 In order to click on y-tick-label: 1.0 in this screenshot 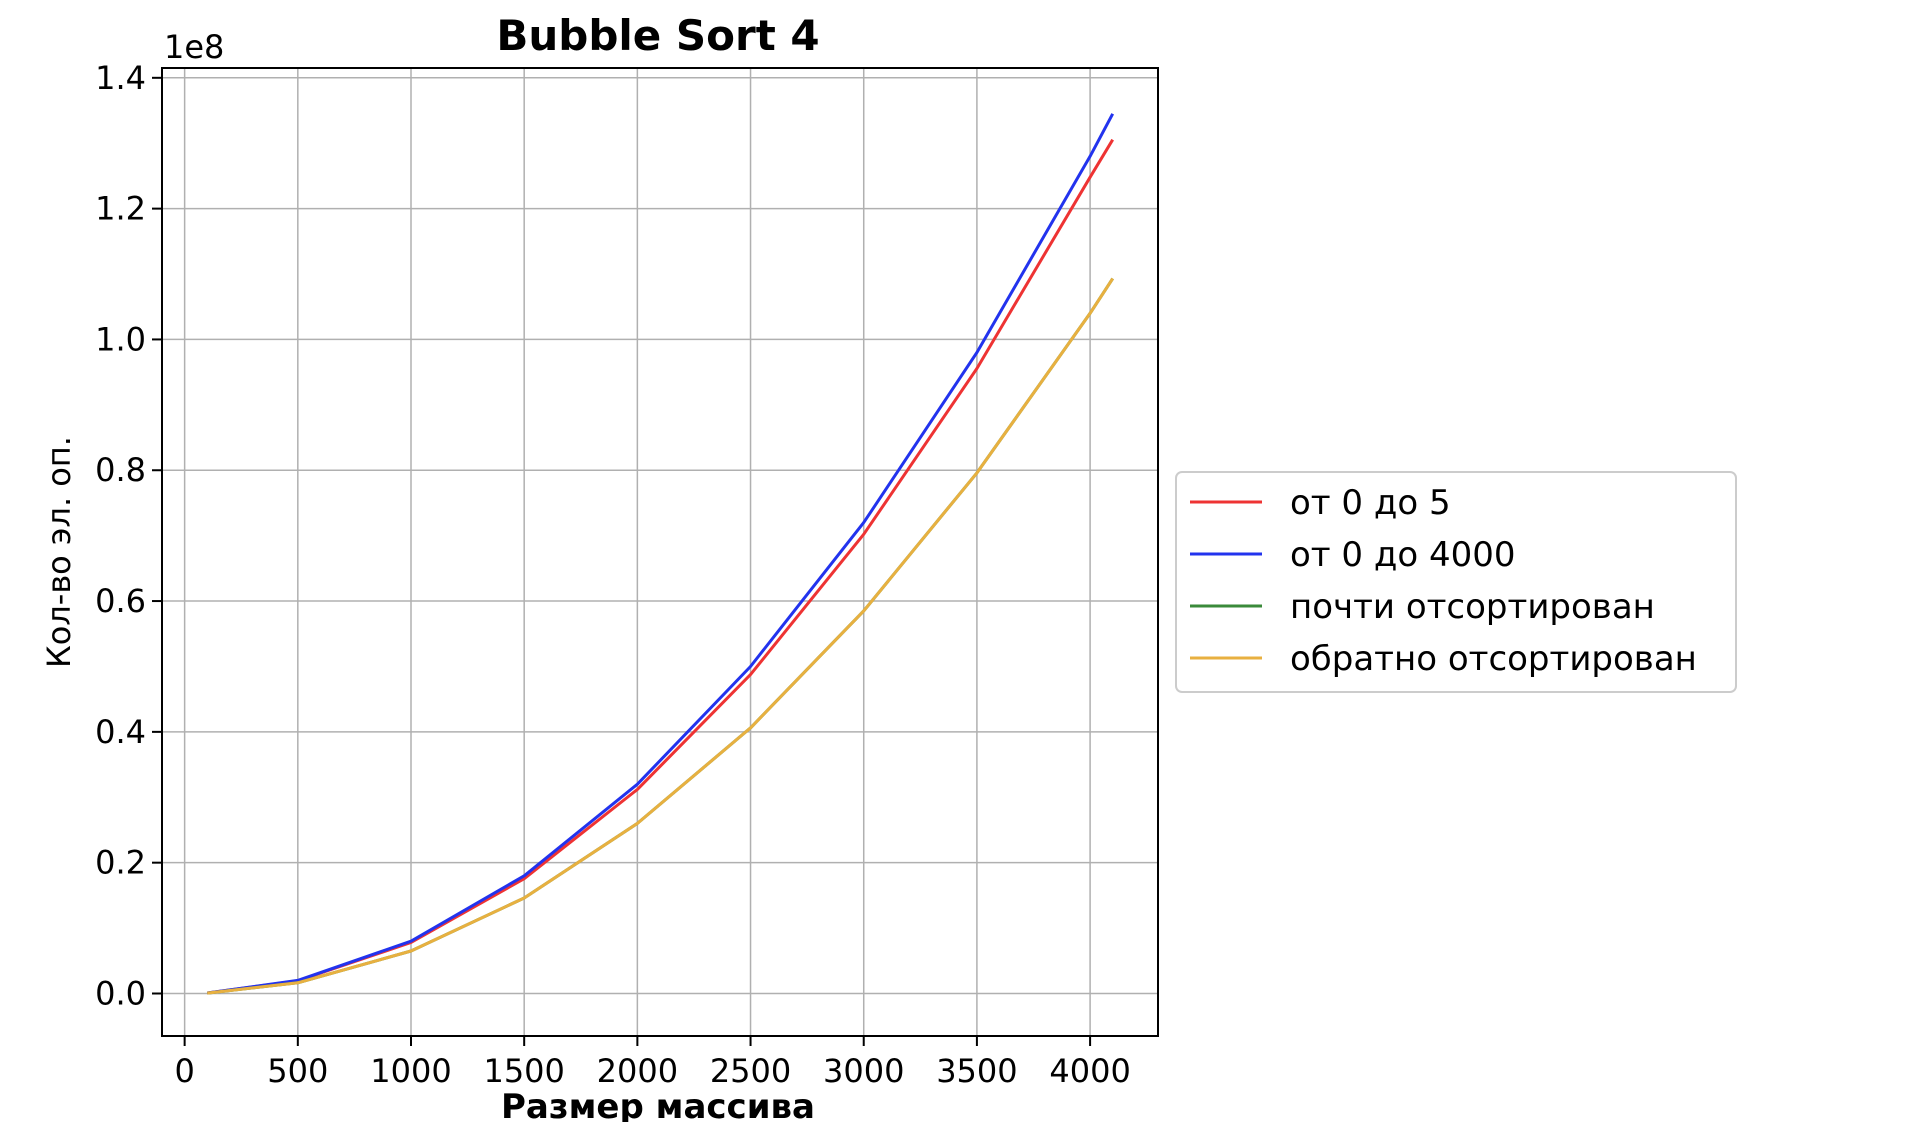, I will do `click(120, 339)`.